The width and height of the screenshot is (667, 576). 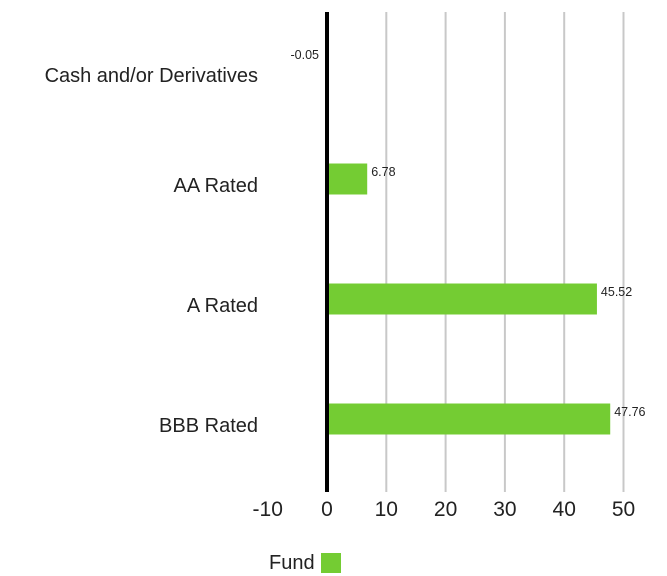 I want to click on value-label: 47.76, so click(x=629, y=412).